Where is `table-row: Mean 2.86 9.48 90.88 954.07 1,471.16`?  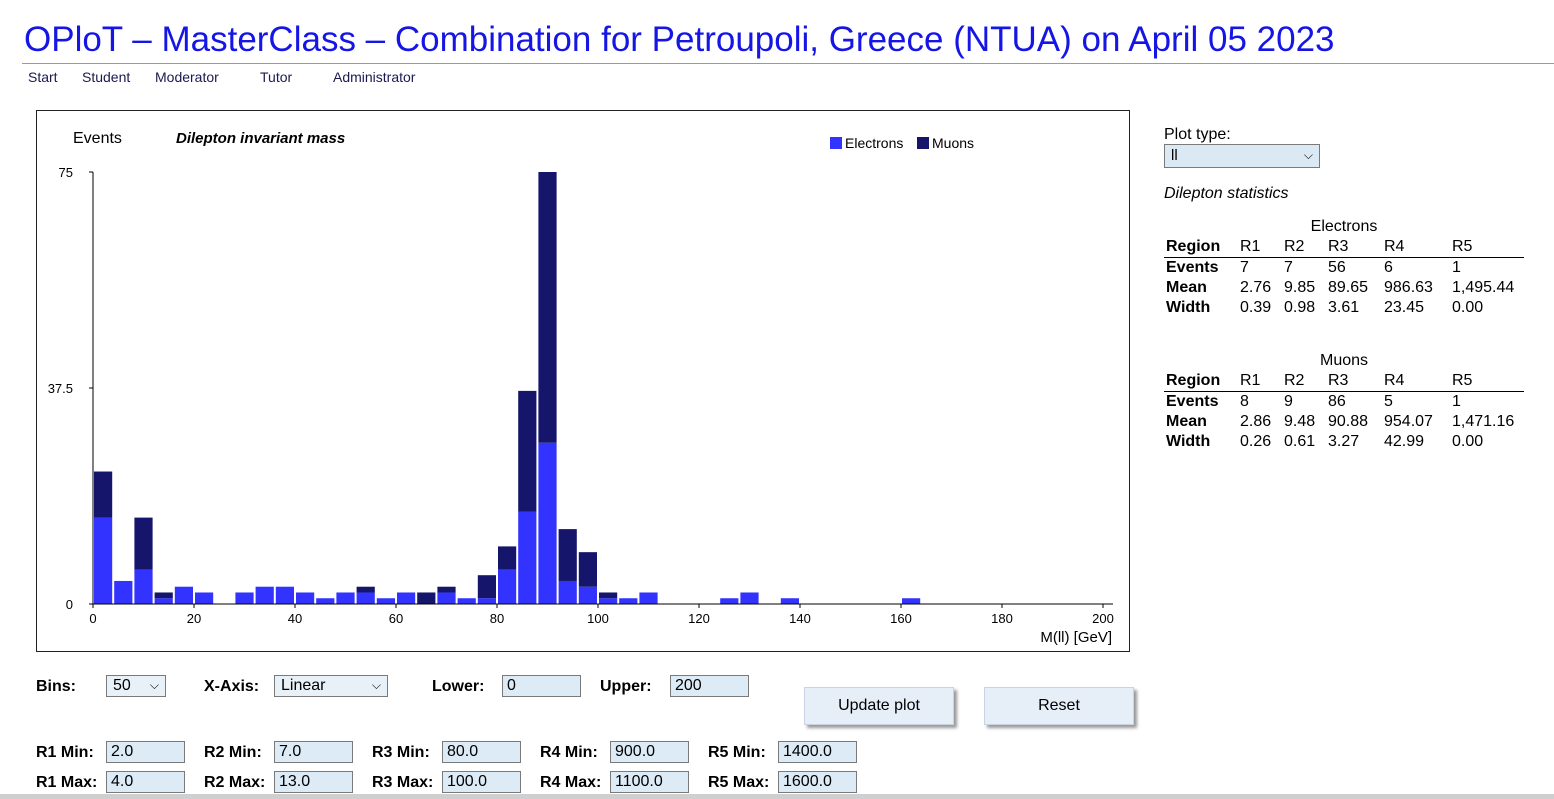 table-row: Mean 2.86 9.48 90.88 954.07 1,471.16 is located at coordinates (1344, 422).